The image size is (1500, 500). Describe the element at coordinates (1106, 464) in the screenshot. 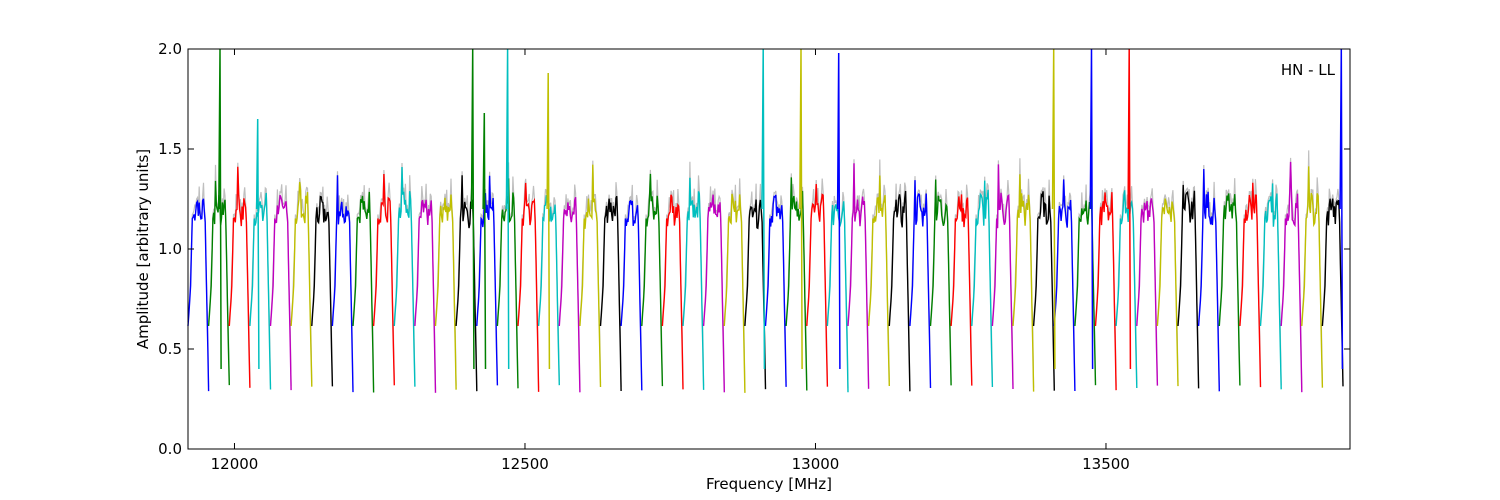

I see `x-tick-label-3: 13500` at that location.